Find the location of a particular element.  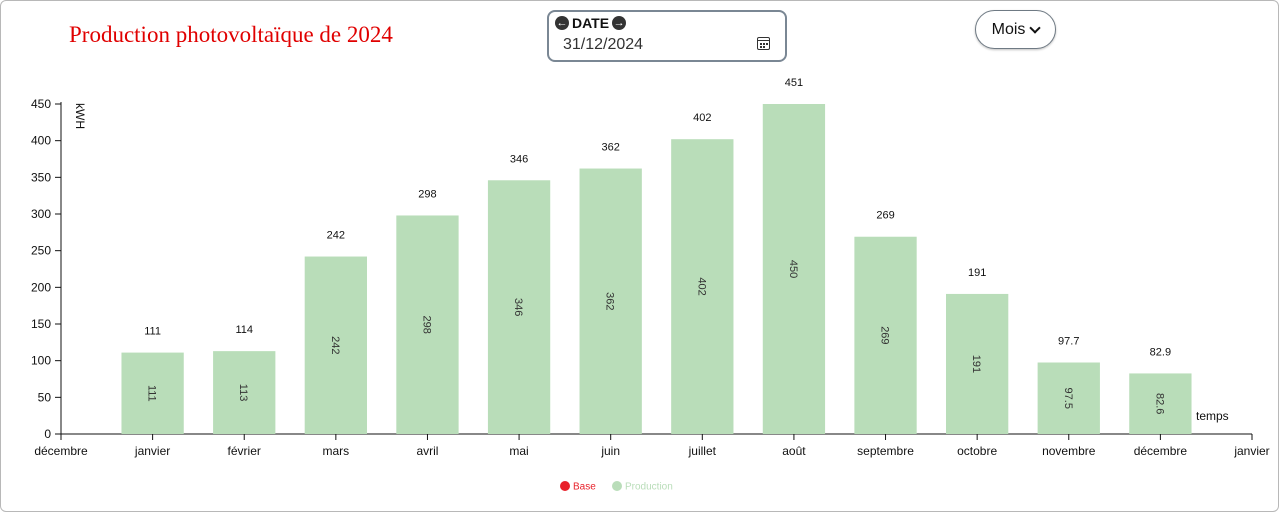

bar-top-label: 97.7 is located at coordinates (1068, 342).